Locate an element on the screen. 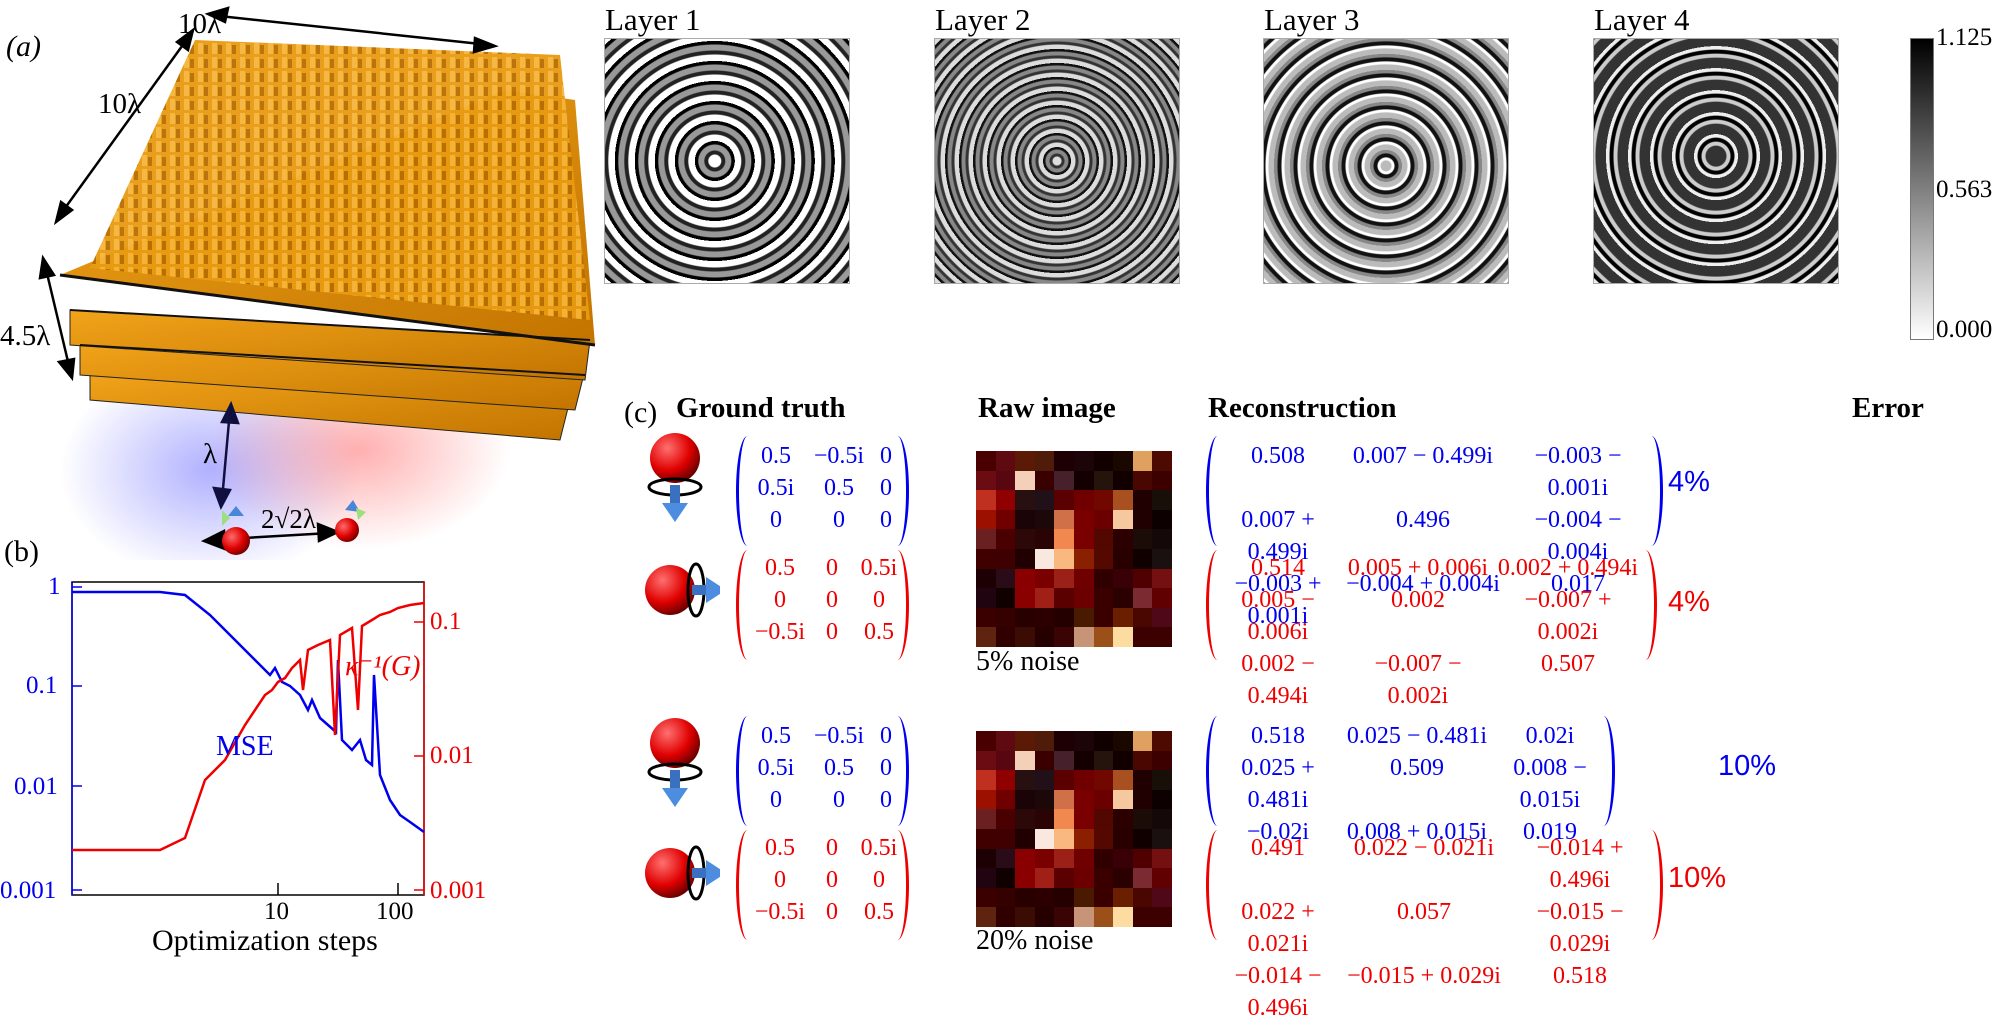 The width and height of the screenshot is (2000, 1024). colorbar-max-label: 1.125 is located at coordinates (1964, 37).